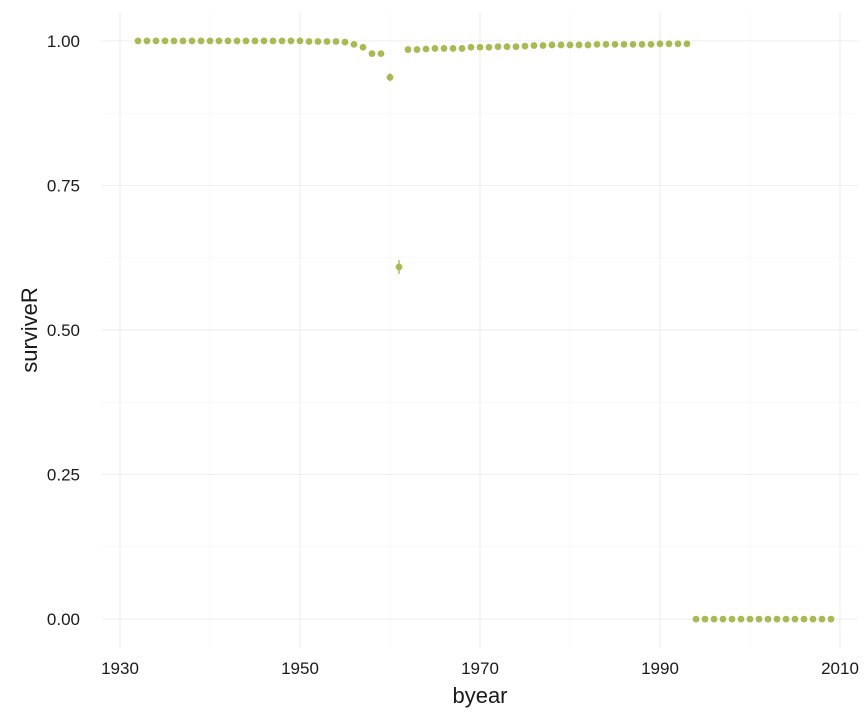 This screenshot has width=864, height=720. I want to click on x-tick-label: 1990, so click(660, 668).